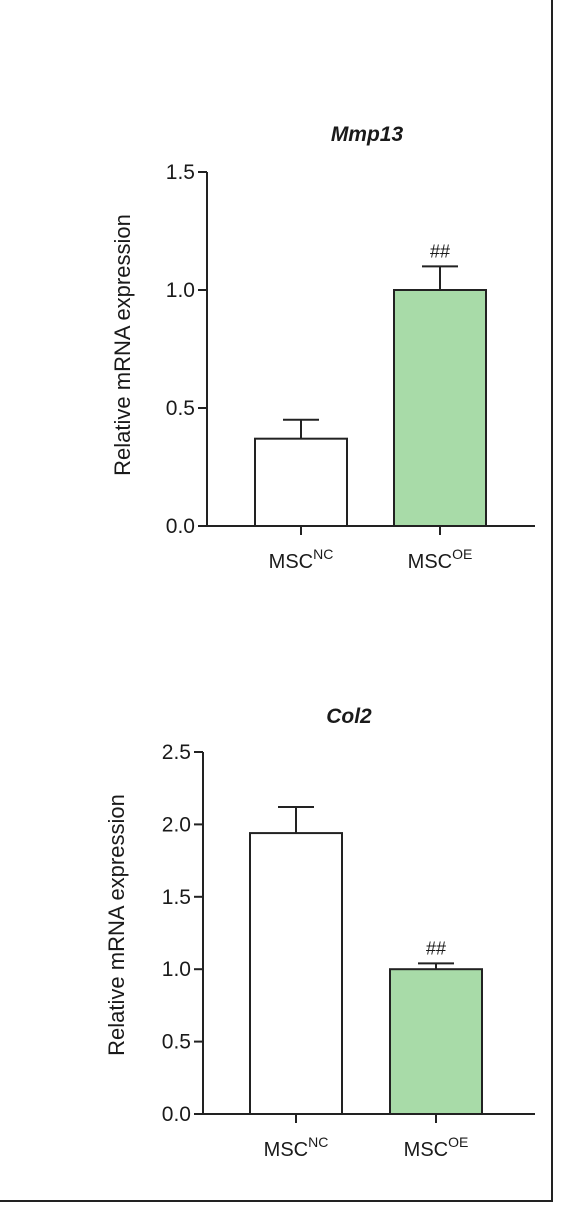  Describe the element at coordinates (349, 716) in the screenshot. I see `chart-title: Col2` at that location.